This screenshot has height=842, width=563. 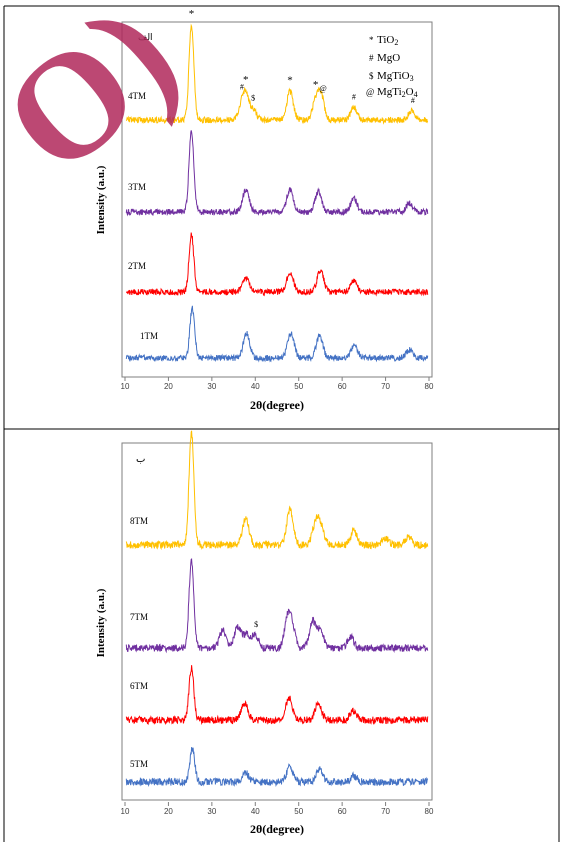 I want to click on legend-label-mgti2o4: MgTi2O4, so click(x=397, y=92).